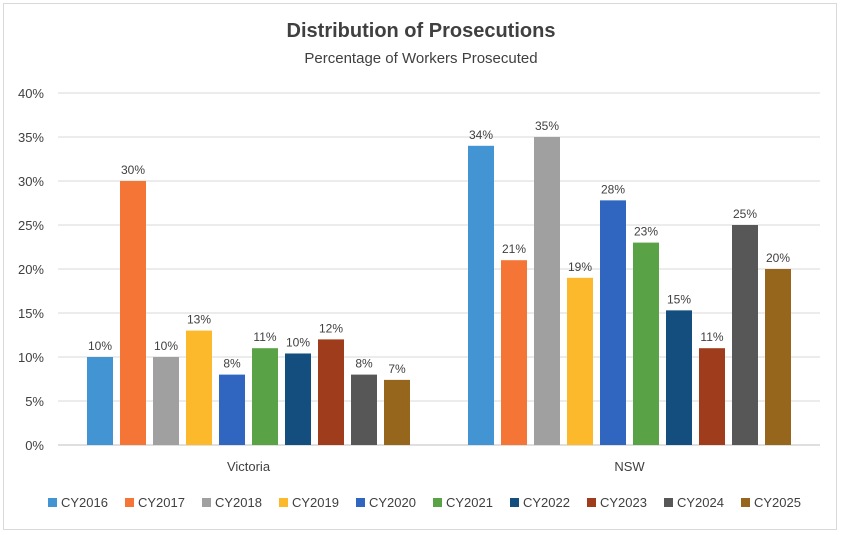 This screenshot has height=535, width=842. I want to click on bar-cy2017-victoria, so click(133, 313).